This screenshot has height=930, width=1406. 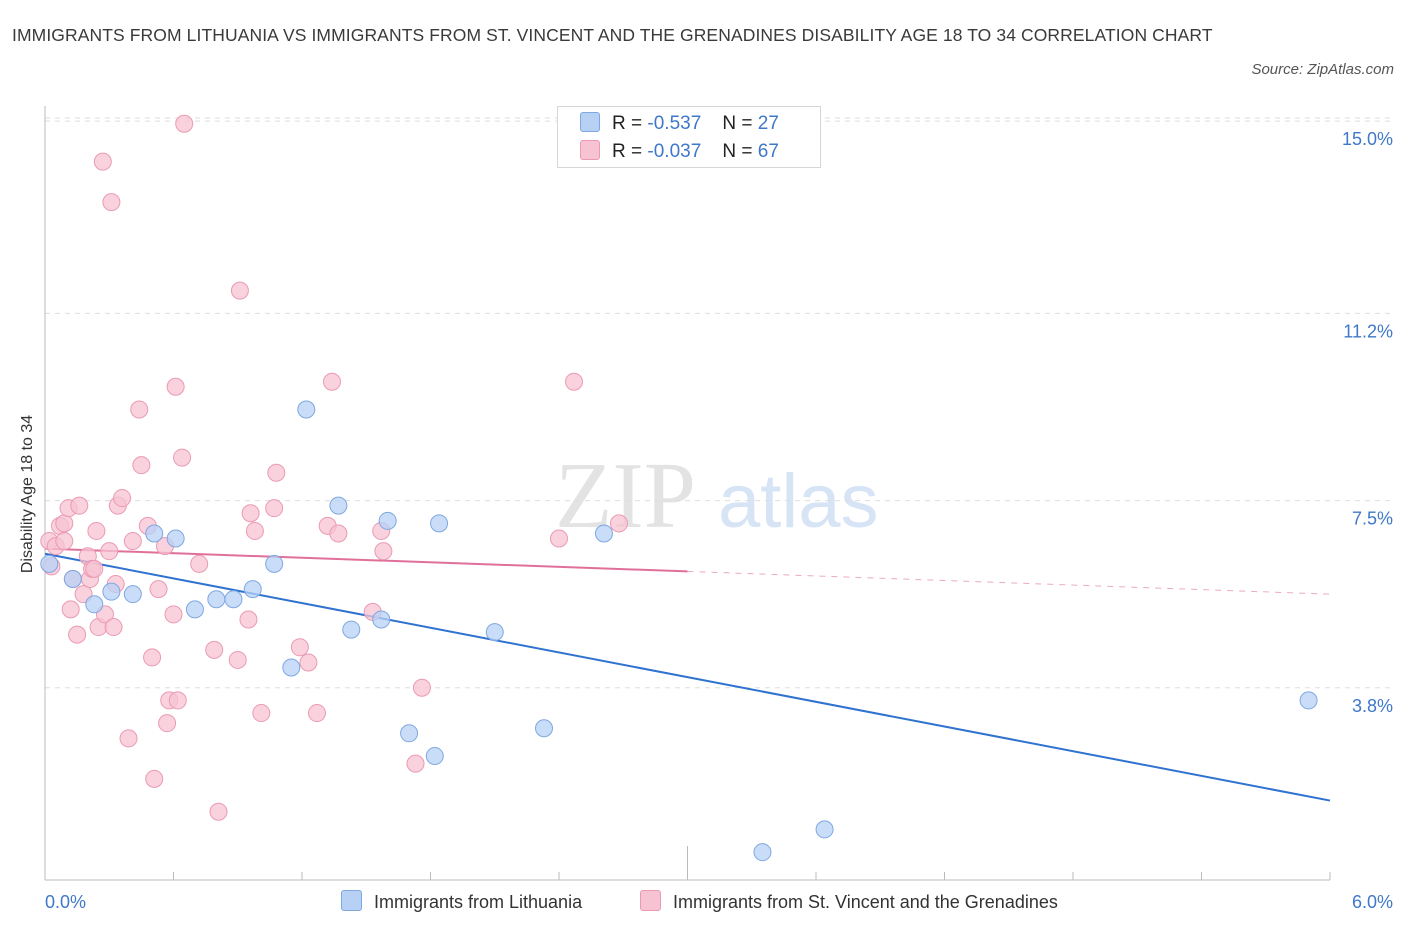 I want to click on y-tick-label: 15.0%, so click(x=1367, y=139).